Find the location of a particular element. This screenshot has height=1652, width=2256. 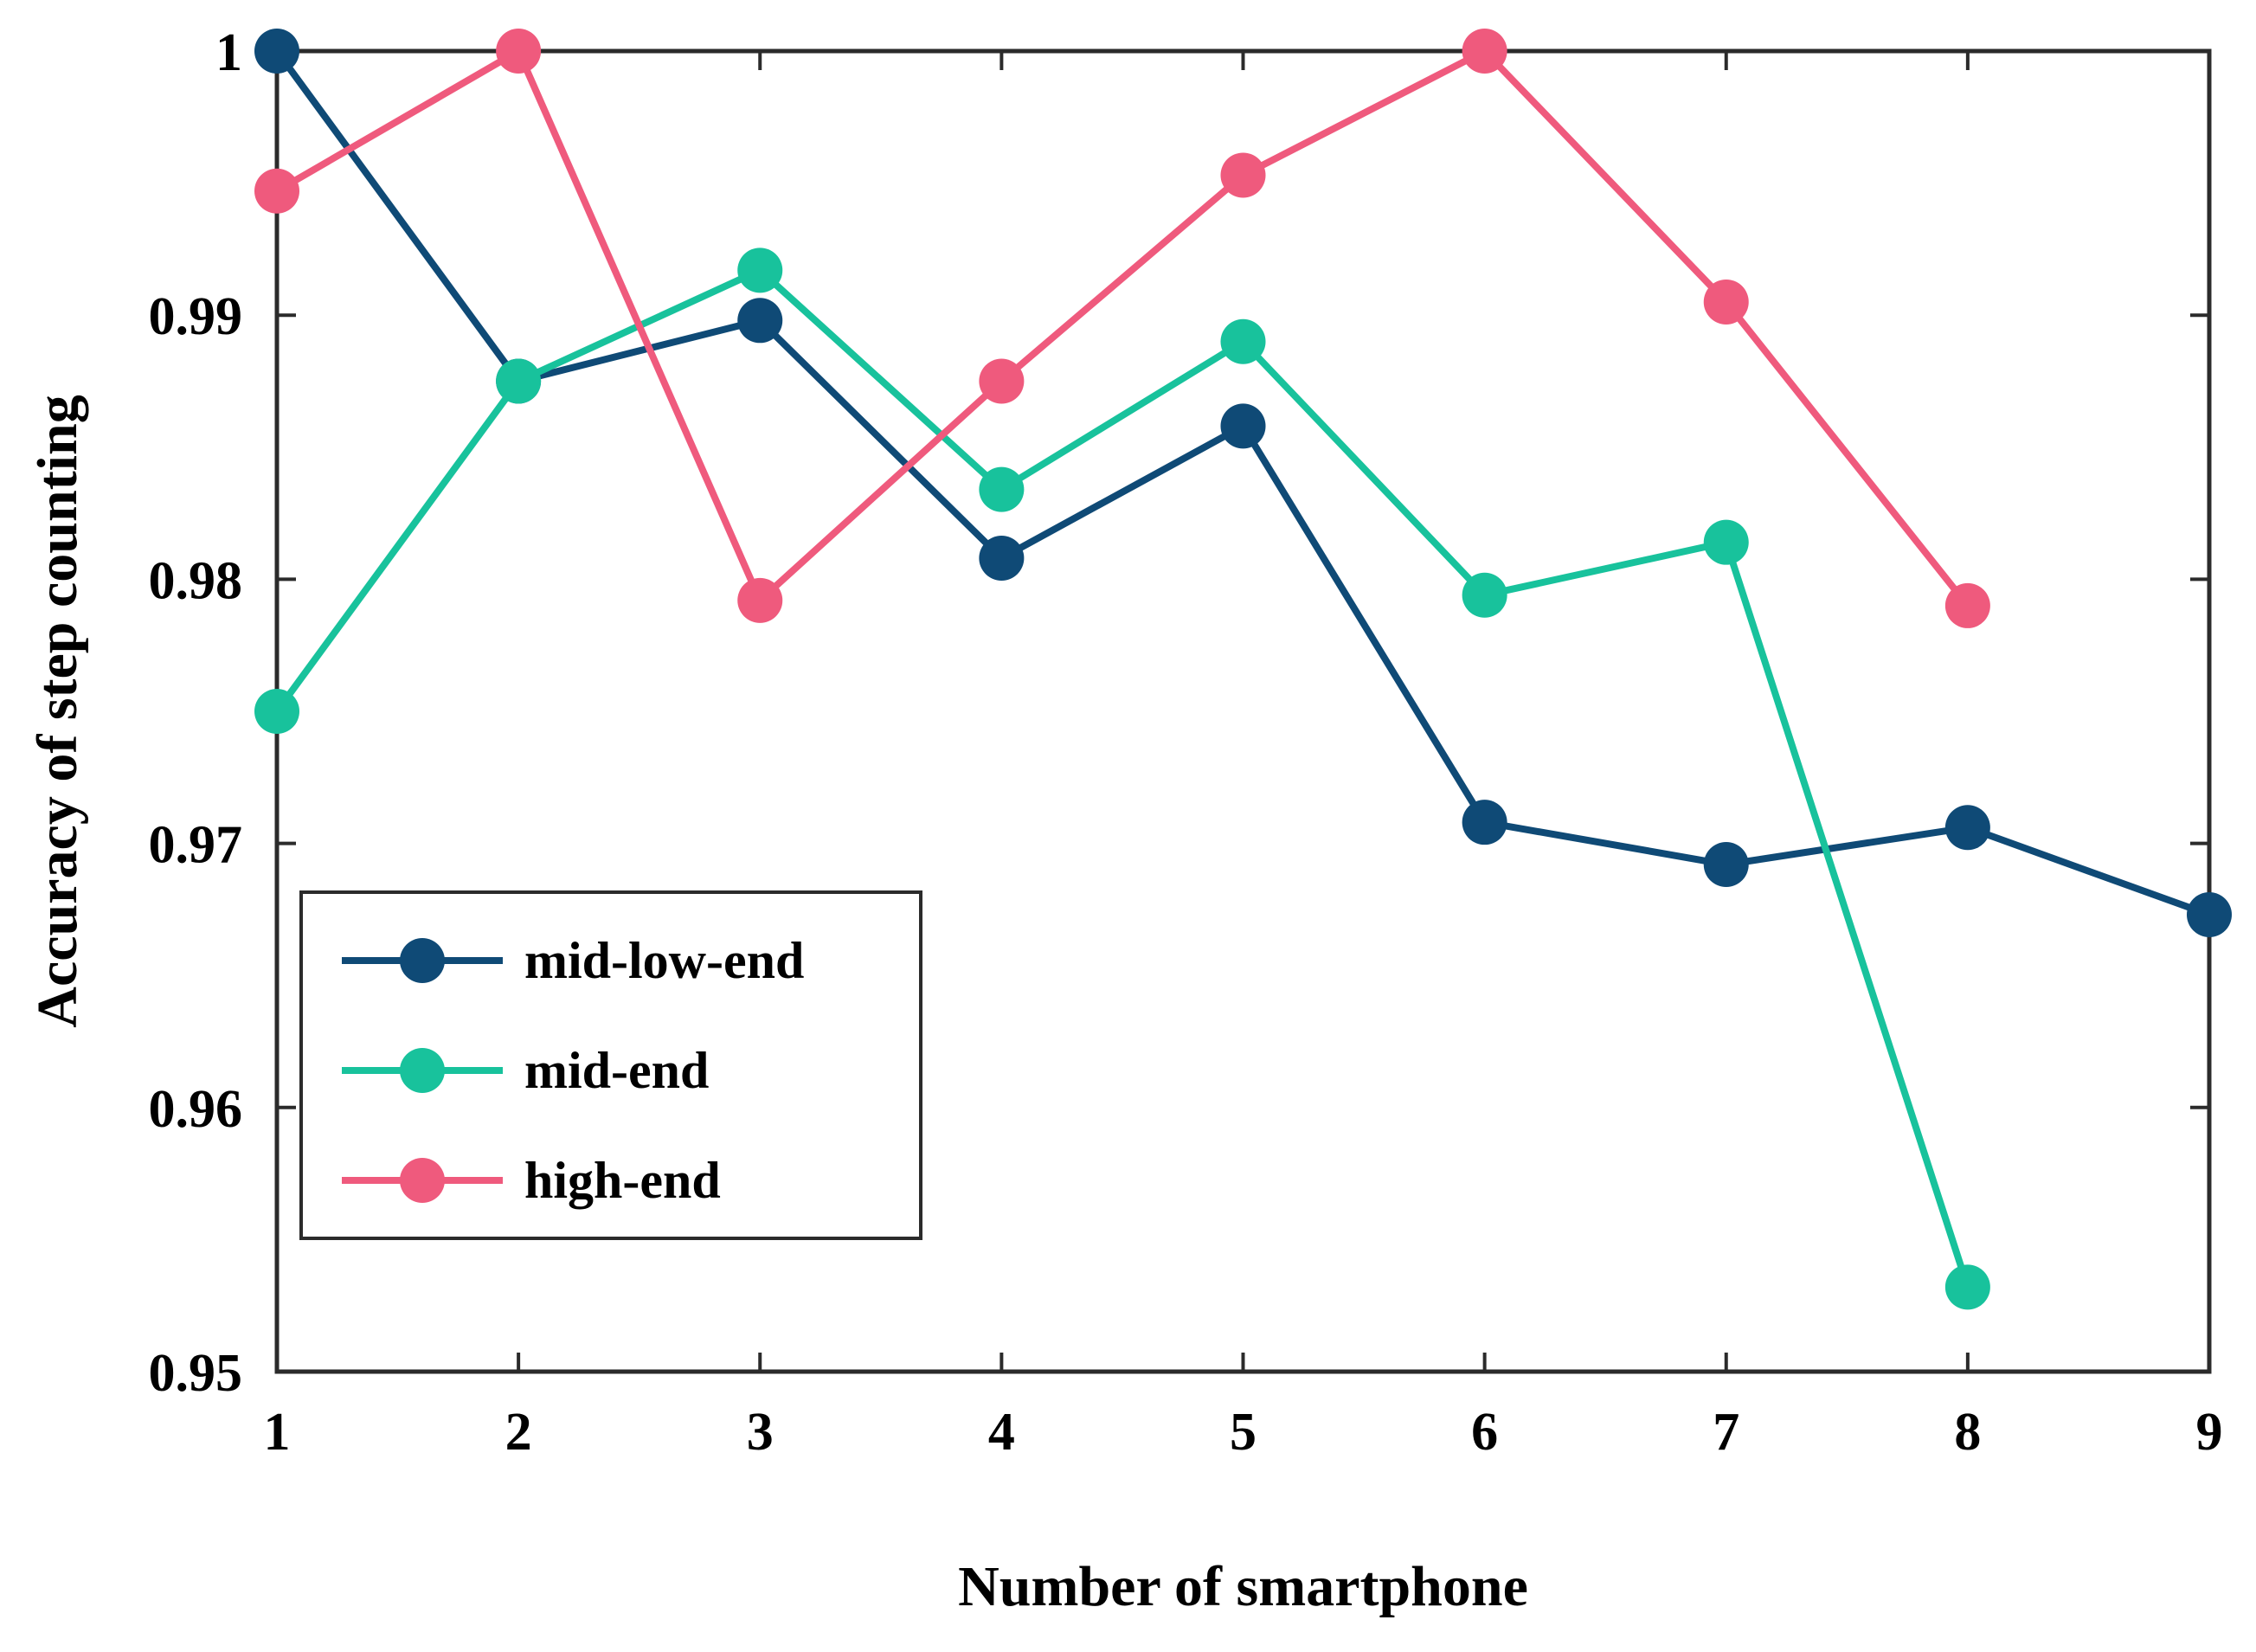

x-tick-label-8: 8 is located at coordinates (1968, 1432).